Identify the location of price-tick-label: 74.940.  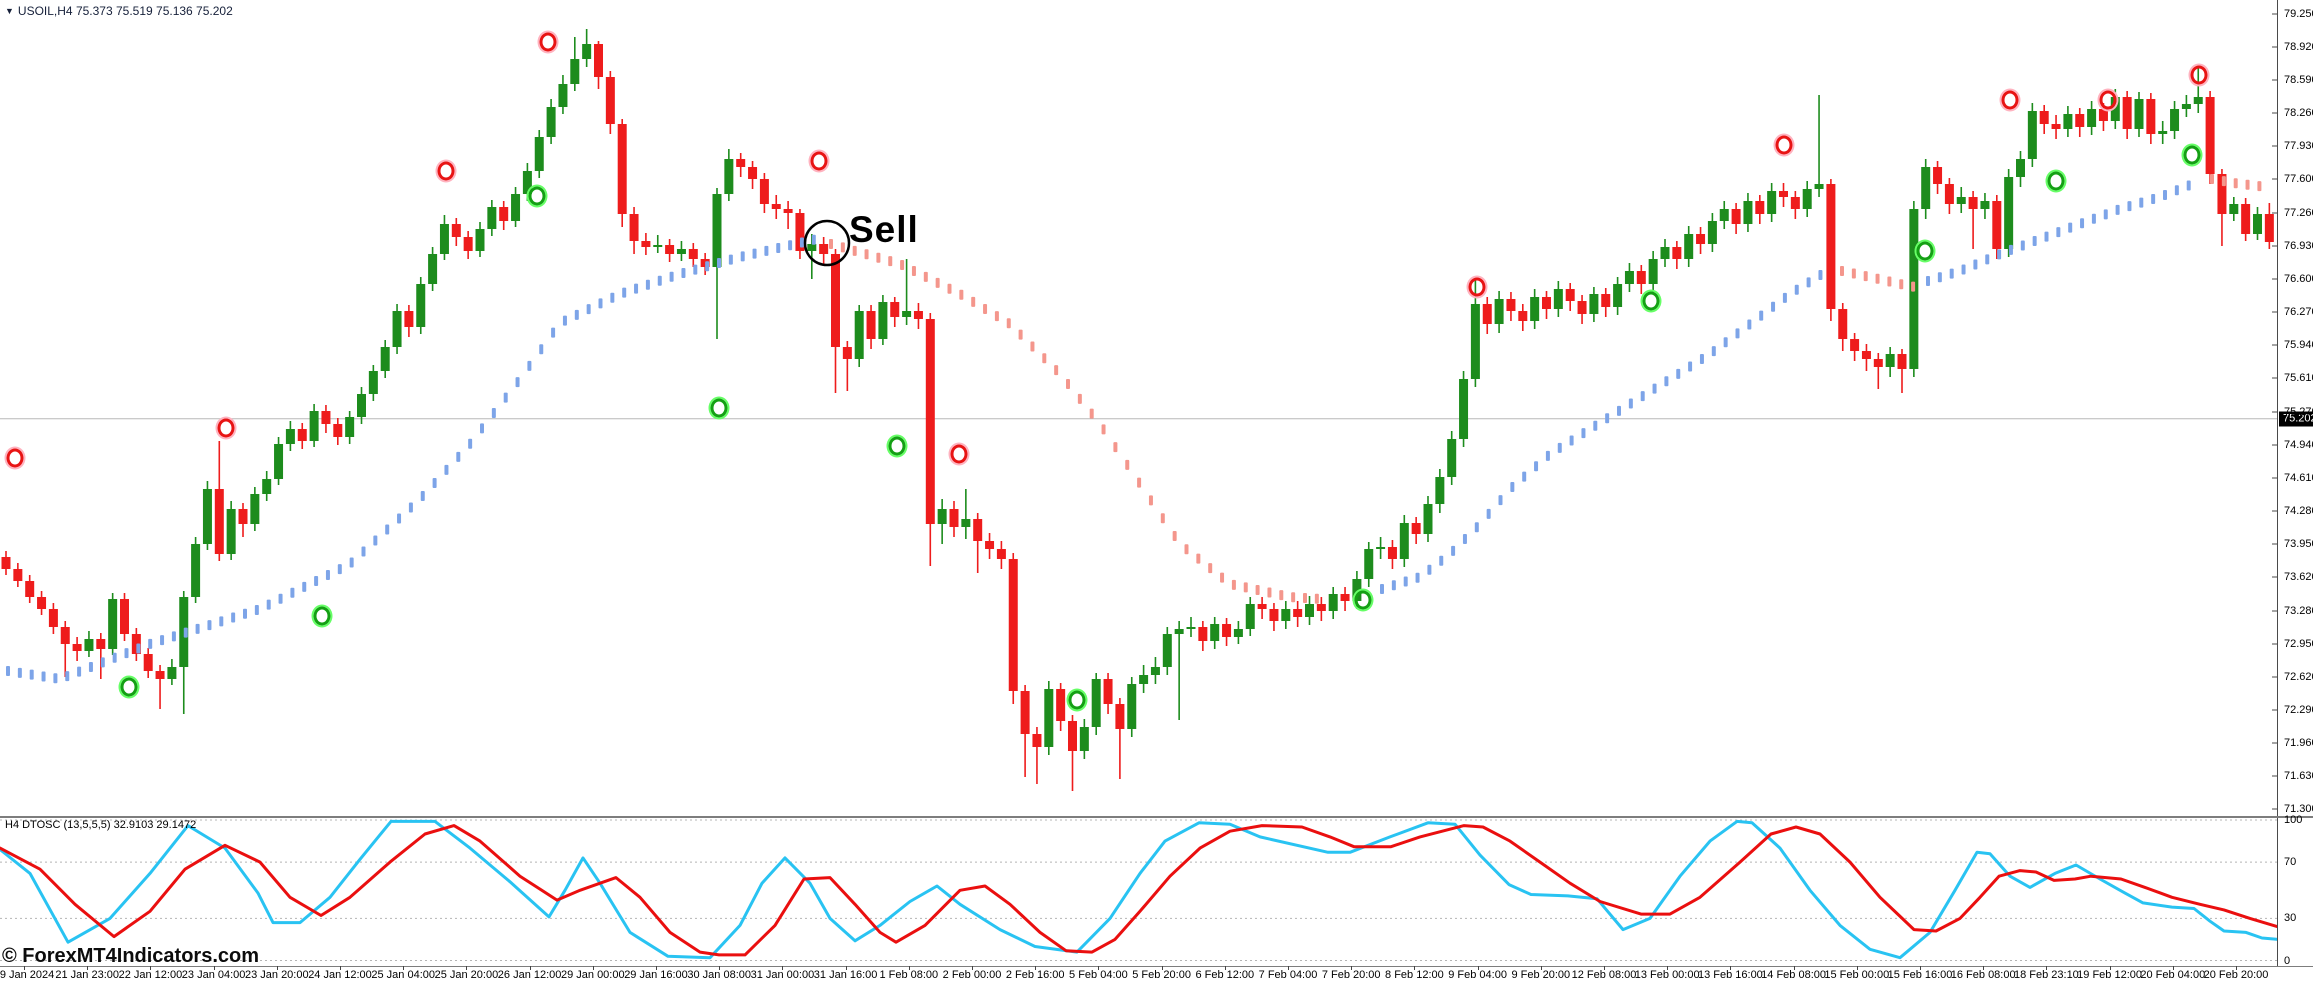
(2298, 445).